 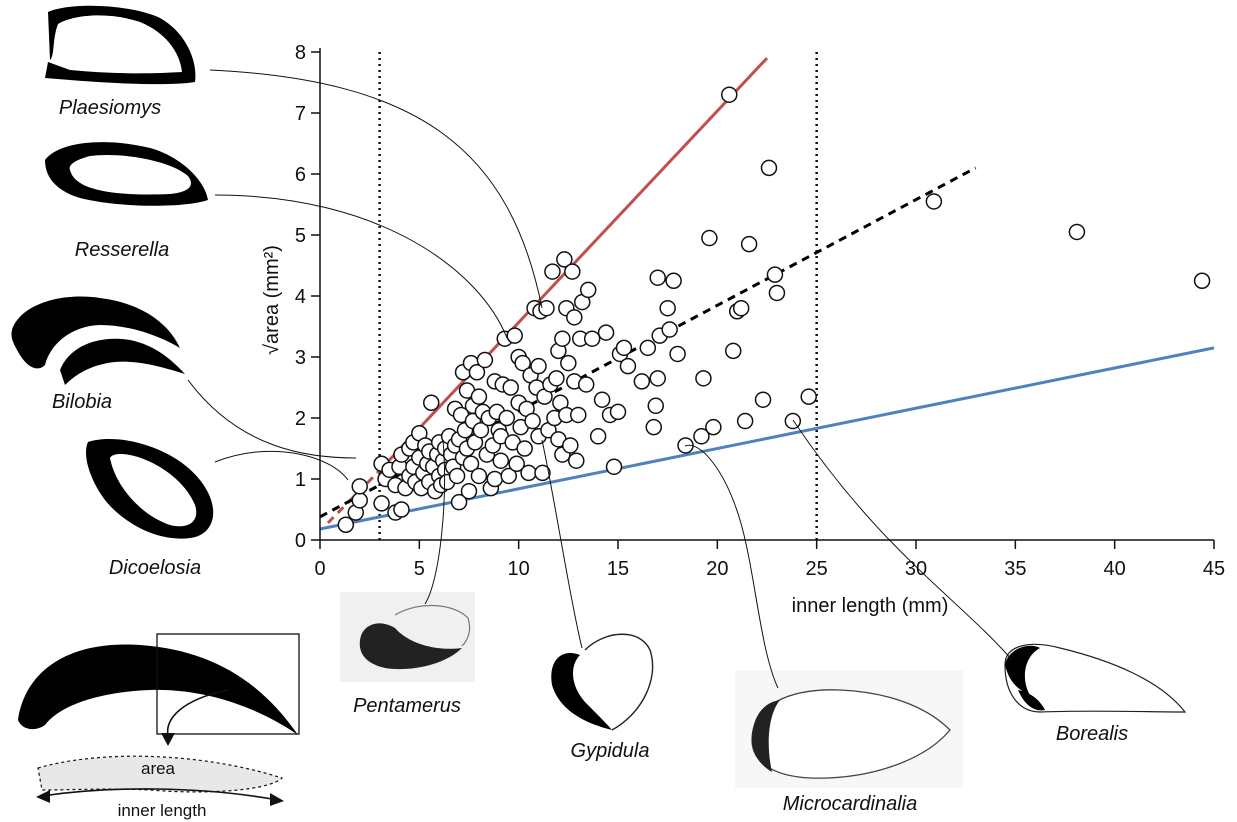 I want to click on pentamerus-shell-icon, so click(x=407, y=637).